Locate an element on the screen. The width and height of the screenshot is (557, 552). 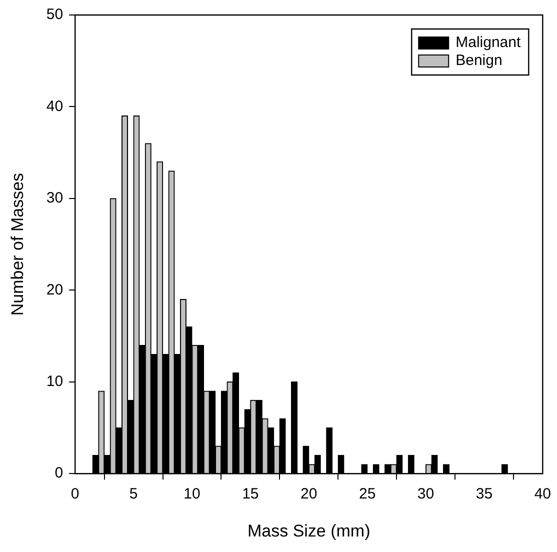
y-tick-label: 30 is located at coordinates (55, 198).